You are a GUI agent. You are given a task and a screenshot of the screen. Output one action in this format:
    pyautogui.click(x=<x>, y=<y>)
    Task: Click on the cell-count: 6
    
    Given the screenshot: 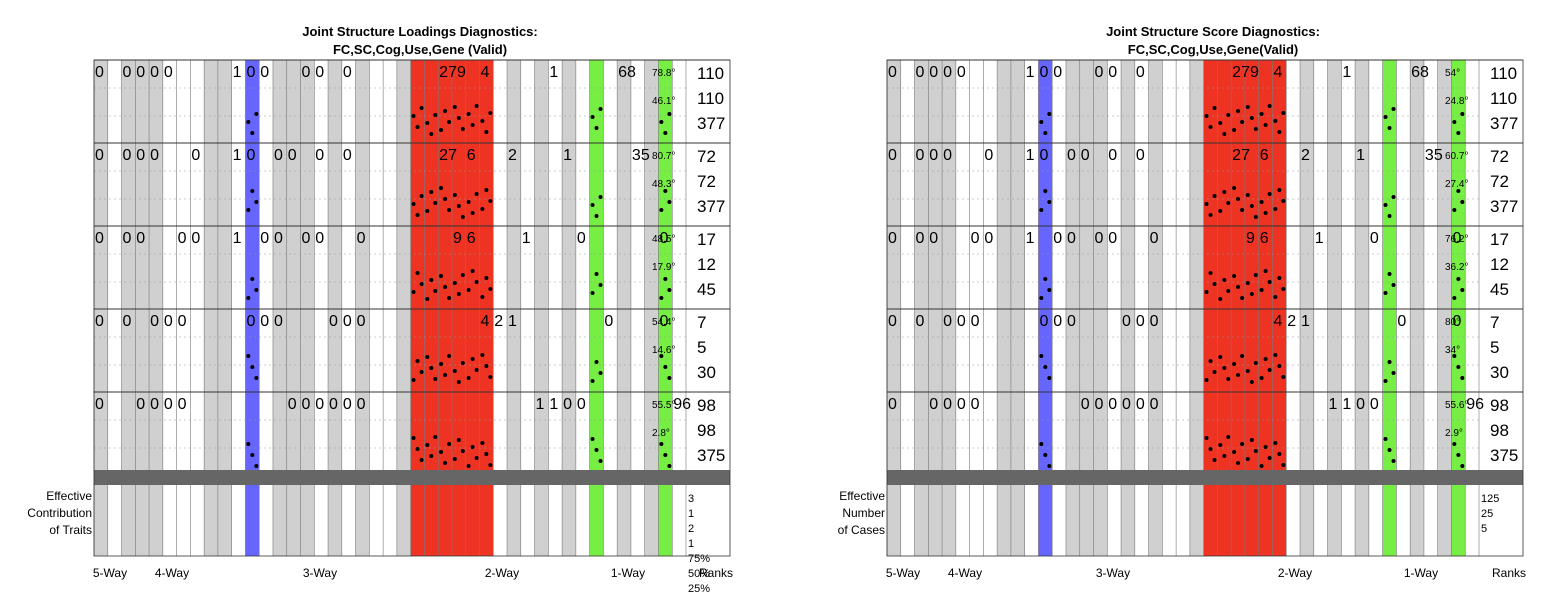 What is the action you would take?
    pyautogui.click(x=1264, y=155)
    